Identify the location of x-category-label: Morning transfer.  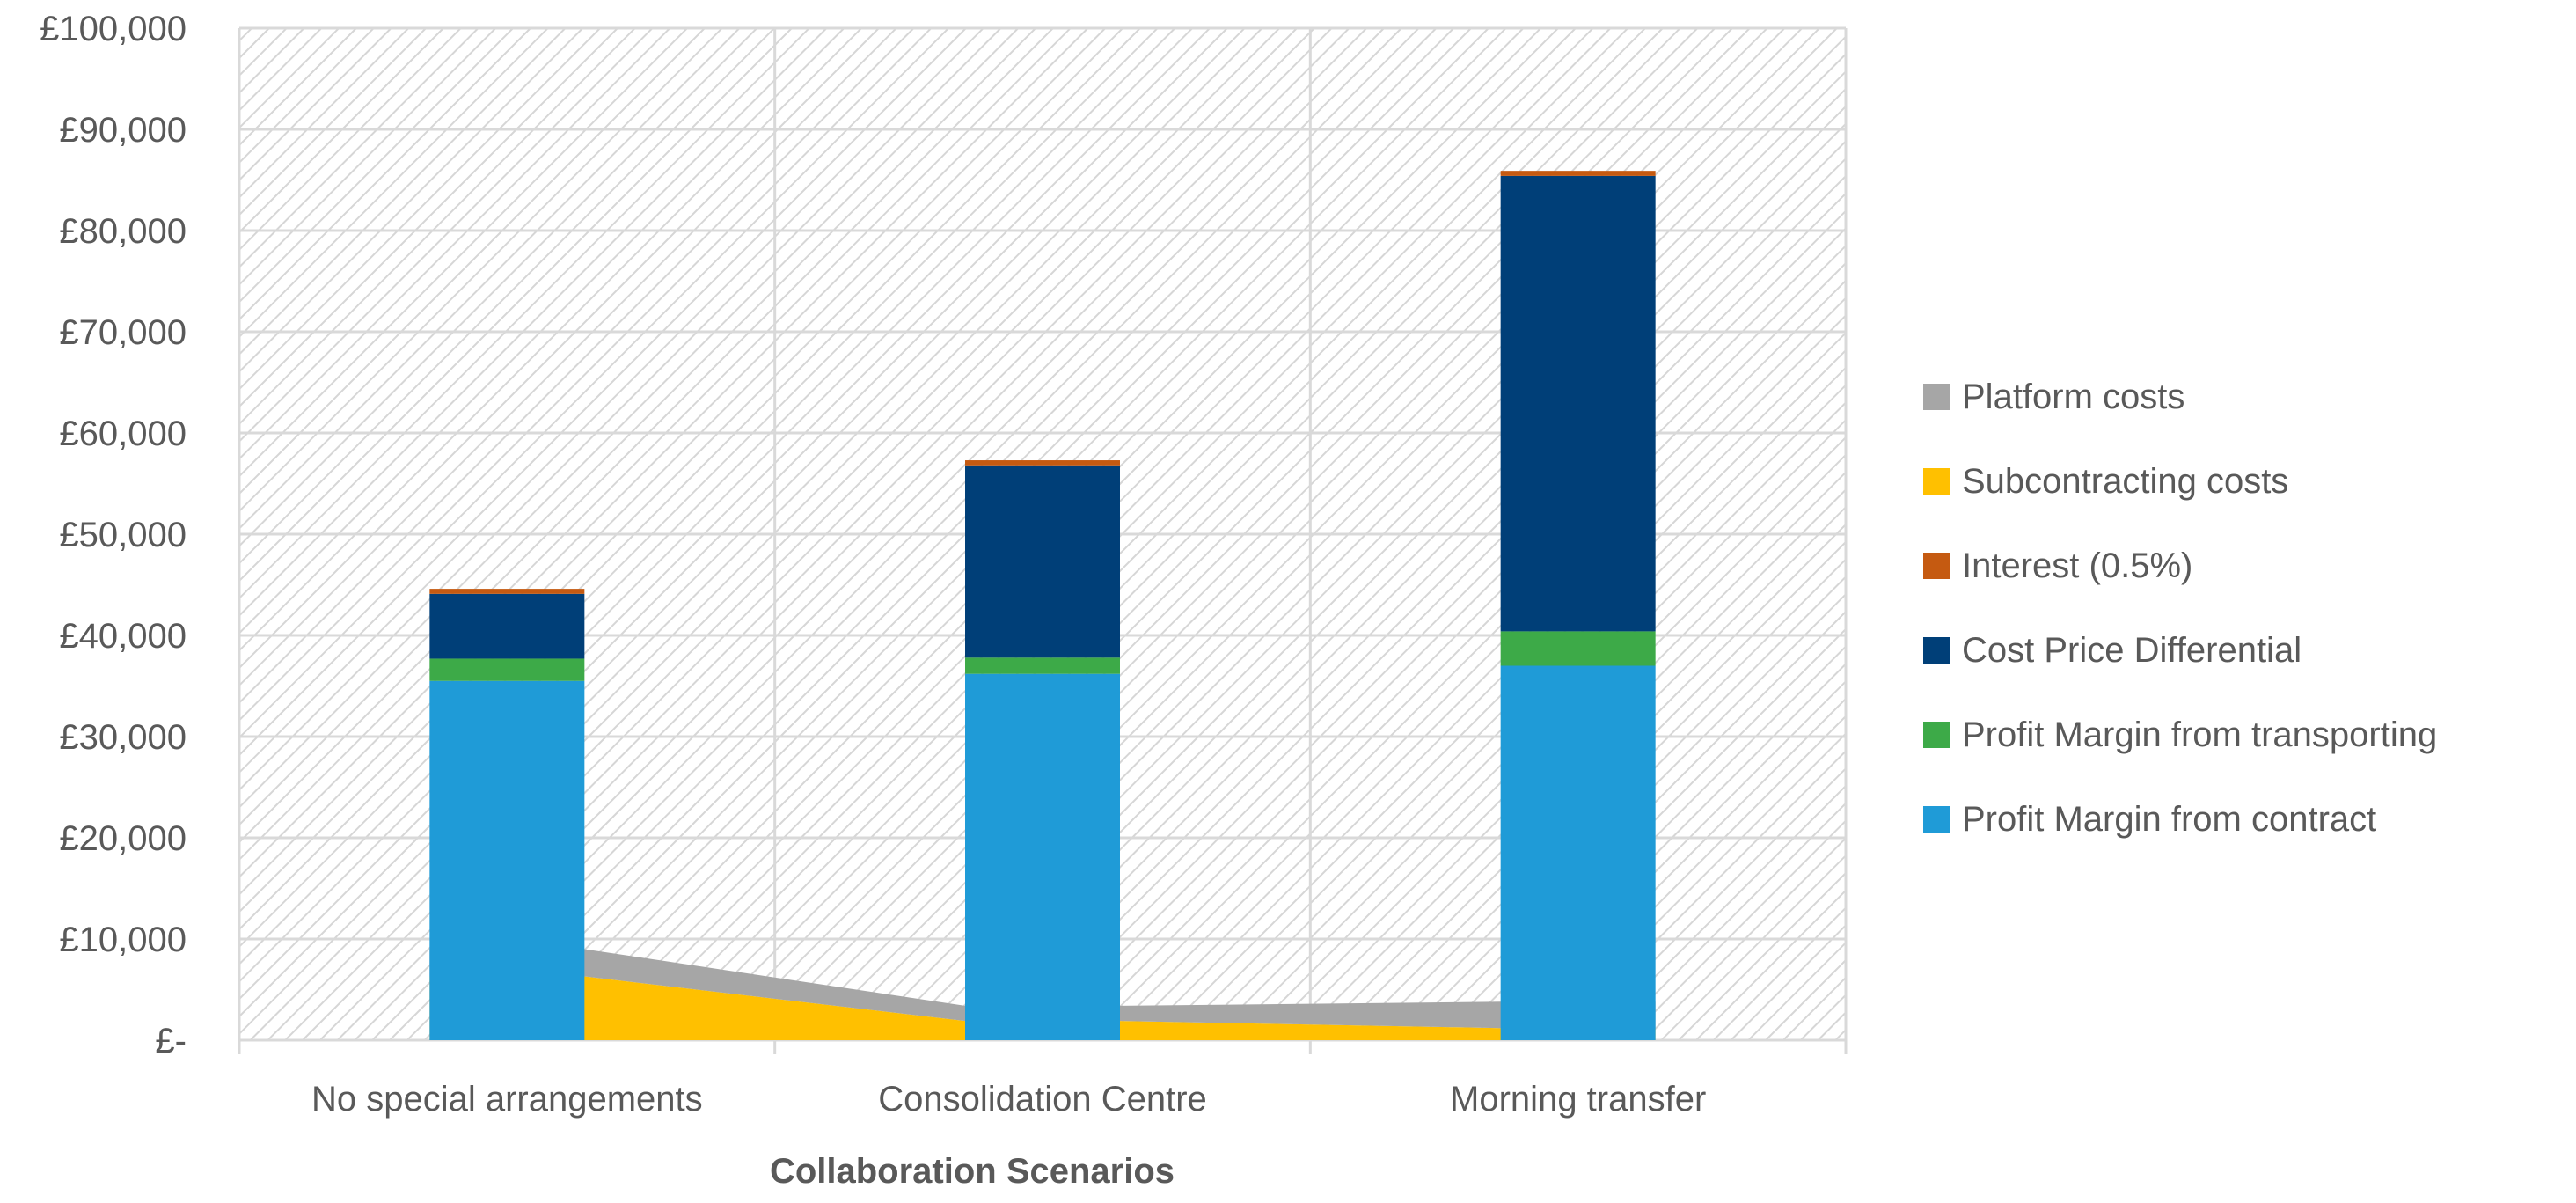
(1578, 1100).